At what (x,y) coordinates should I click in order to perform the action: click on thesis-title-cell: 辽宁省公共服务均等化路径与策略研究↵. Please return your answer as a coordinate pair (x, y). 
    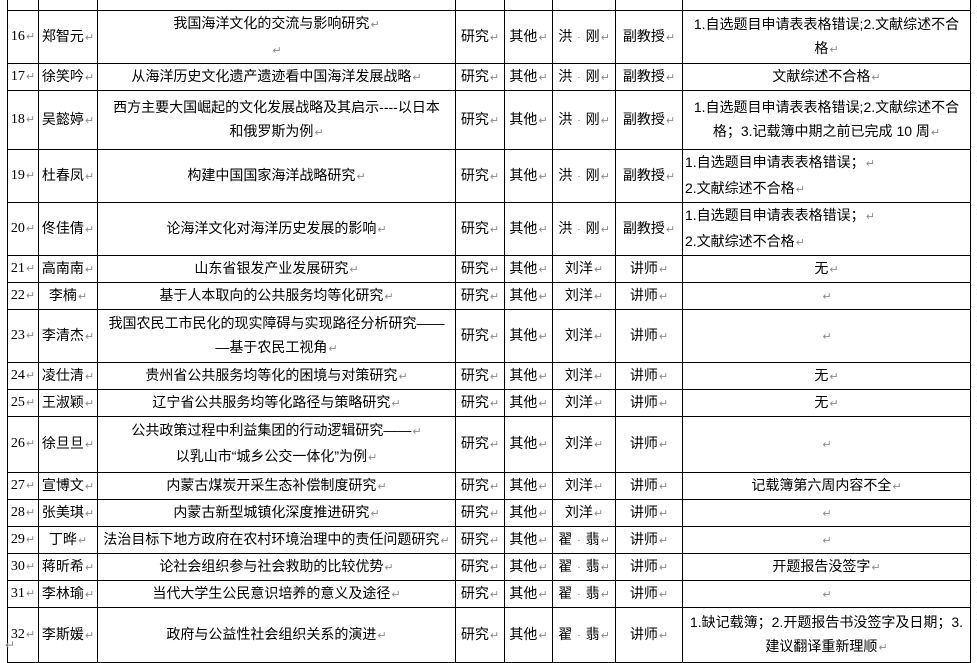
    Looking at the image, I should click on (276, 402).